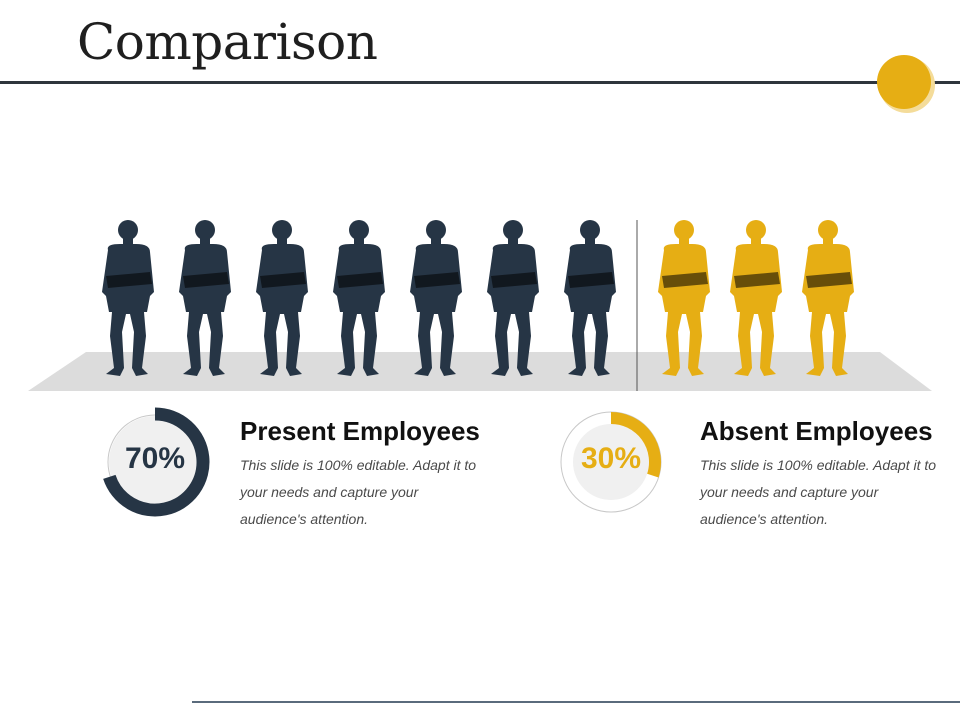 Image resolution: width=960 pixels, height=720 pixels. What do you see at coordinates (480, 82) in the screenshot?
I see `title-rule` at bounding box center [480, 82].